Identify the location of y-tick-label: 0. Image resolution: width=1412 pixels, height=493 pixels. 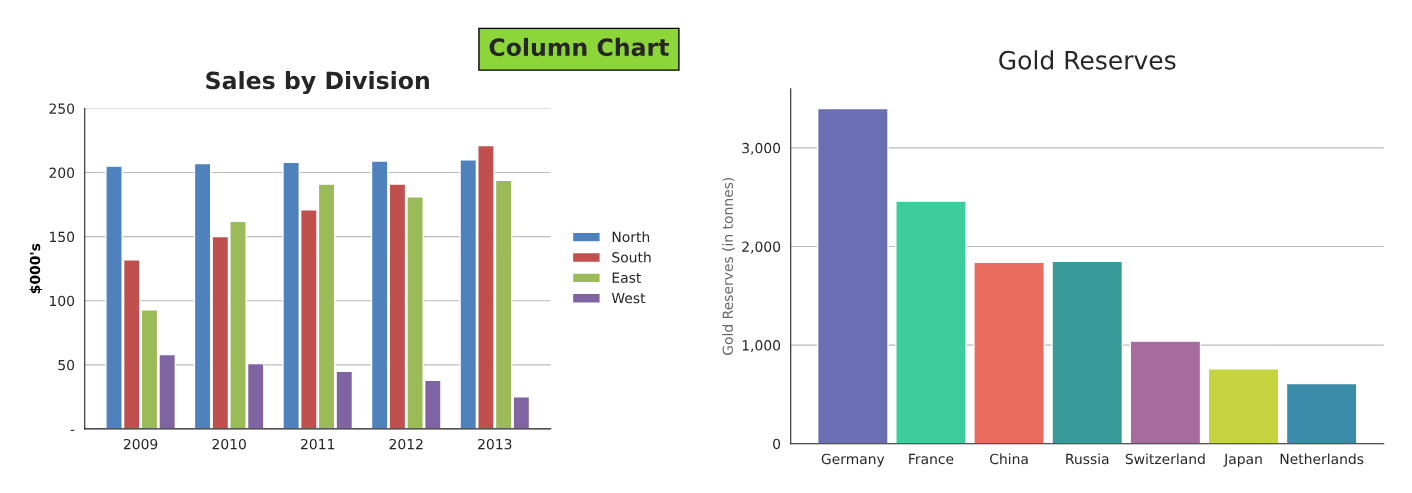
(777, 444).